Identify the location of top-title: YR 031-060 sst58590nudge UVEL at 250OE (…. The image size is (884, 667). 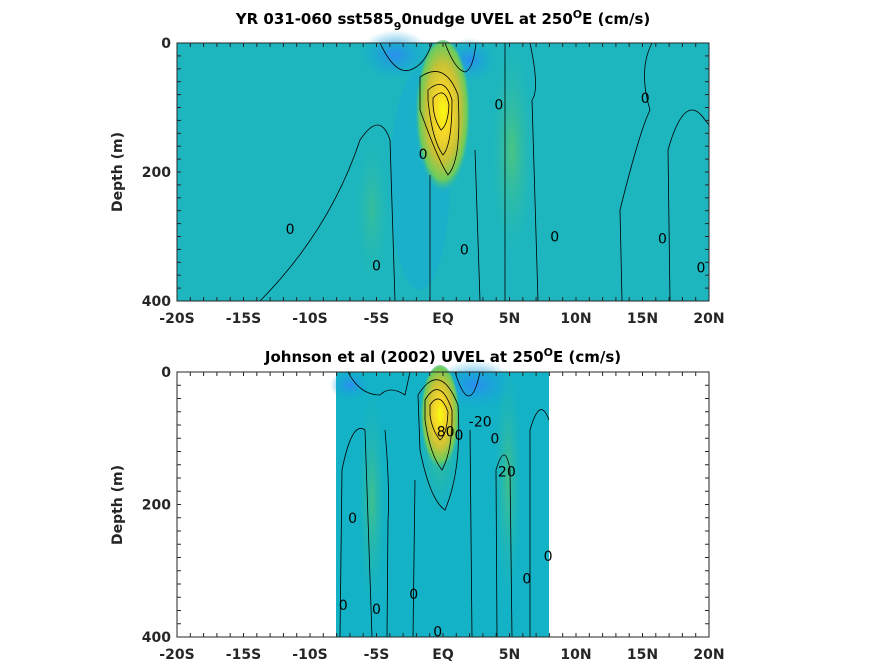
(442, 20).